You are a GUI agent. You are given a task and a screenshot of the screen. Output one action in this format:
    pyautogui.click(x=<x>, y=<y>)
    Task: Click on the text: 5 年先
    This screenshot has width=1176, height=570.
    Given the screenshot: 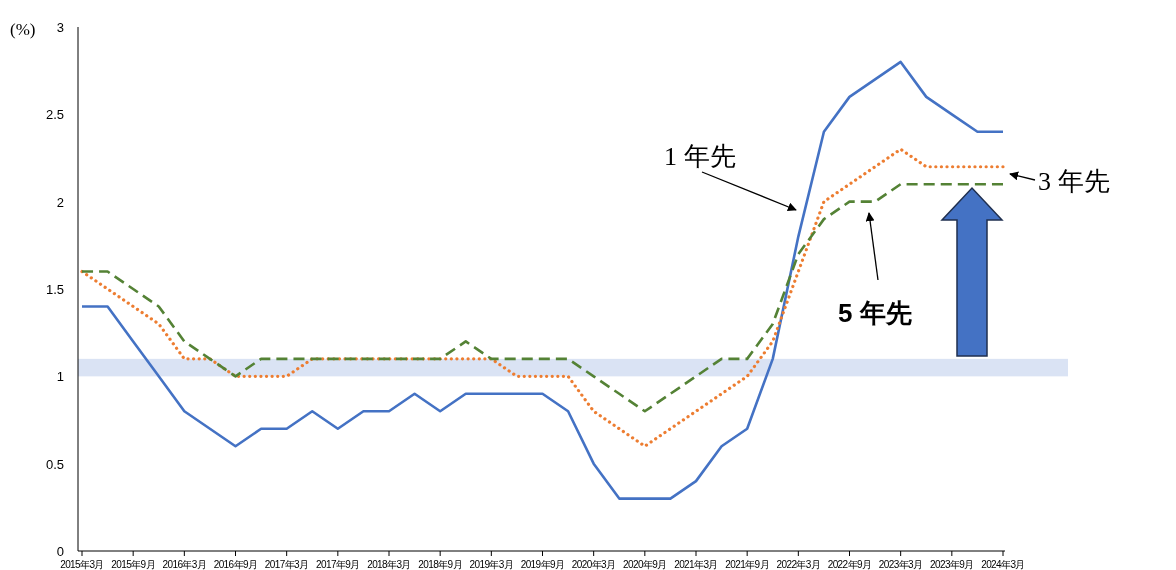 What is the action you would take?
    pyautogui.click(x=875, y=313)
    